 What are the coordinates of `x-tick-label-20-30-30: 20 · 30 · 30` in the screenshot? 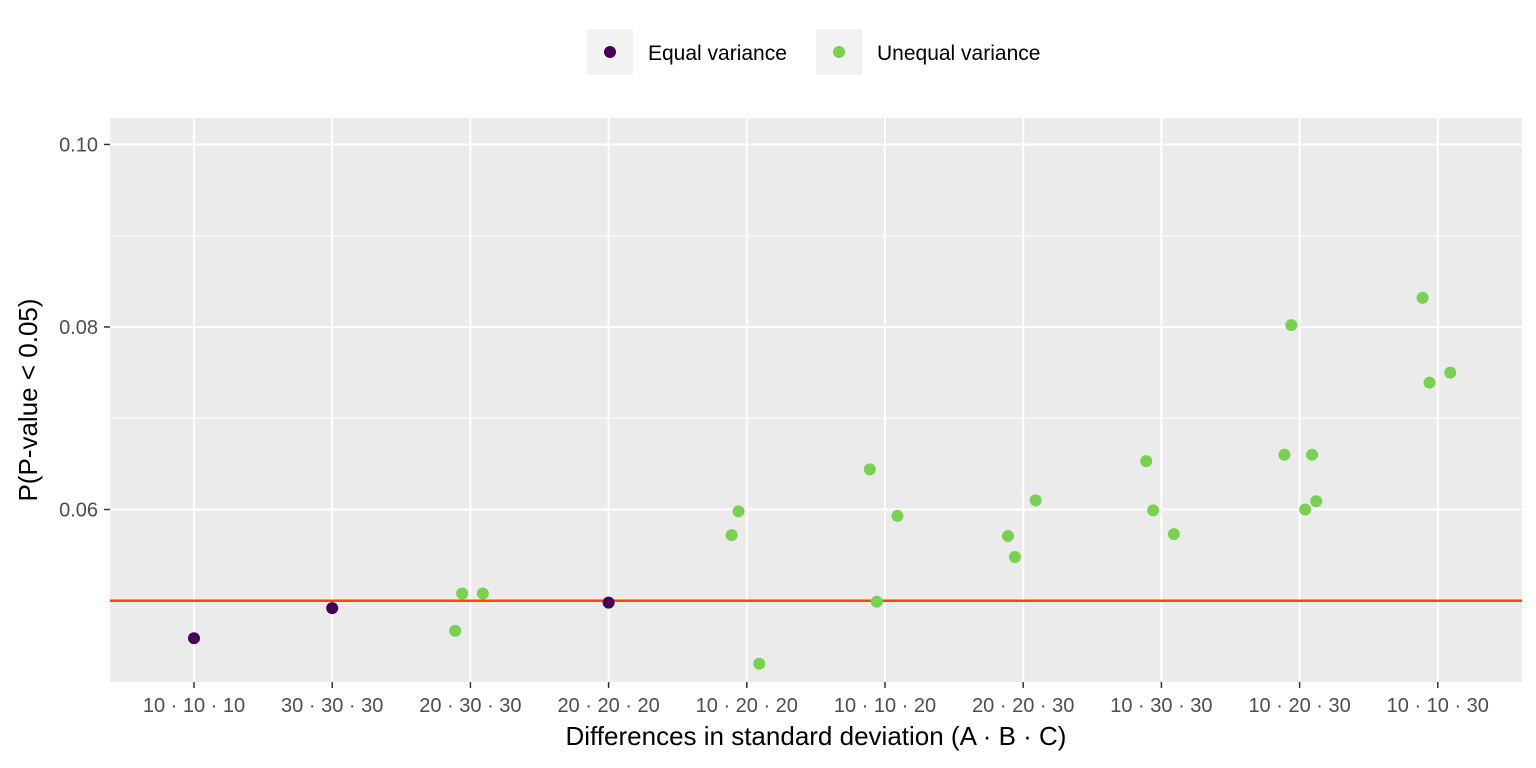 It's located at (470, 706).